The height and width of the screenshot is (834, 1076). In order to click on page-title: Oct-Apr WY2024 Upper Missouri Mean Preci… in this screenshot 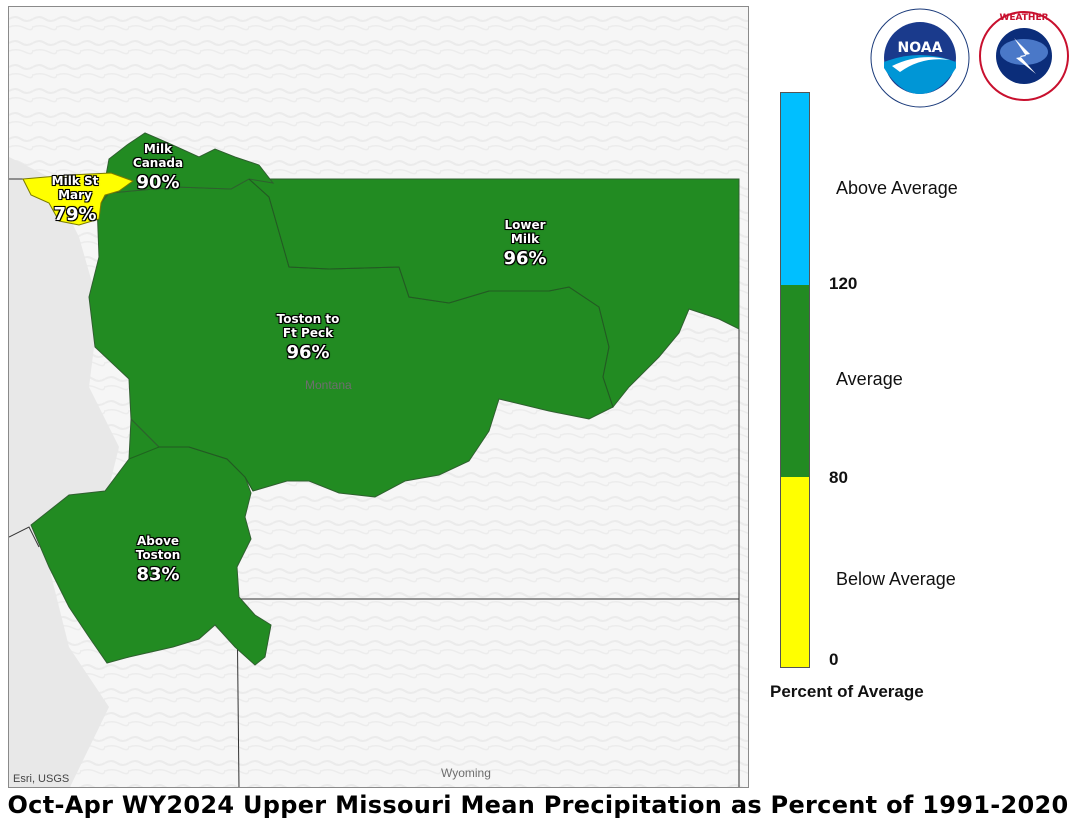, I will do `click(538, 805)`.